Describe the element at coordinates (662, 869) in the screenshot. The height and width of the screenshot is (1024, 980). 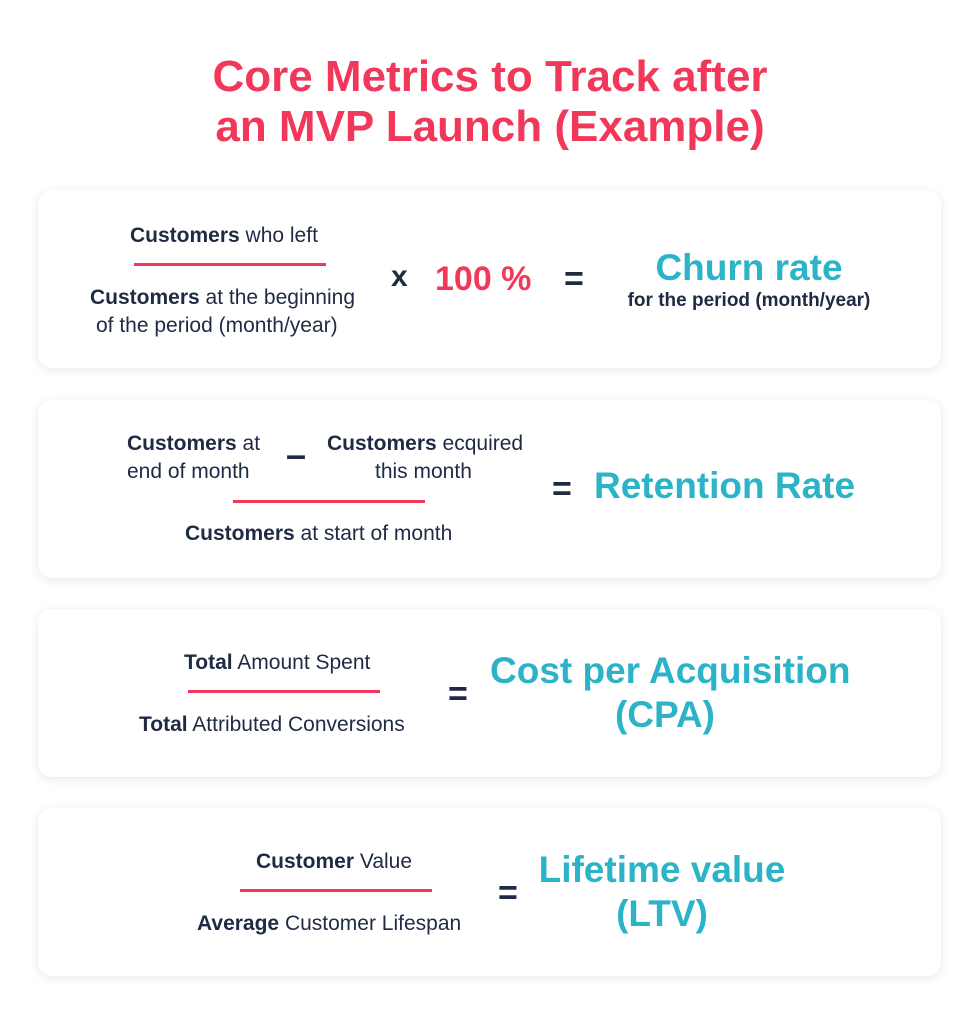
I see `ltv-result-line-1: Lifetime value` at that location.